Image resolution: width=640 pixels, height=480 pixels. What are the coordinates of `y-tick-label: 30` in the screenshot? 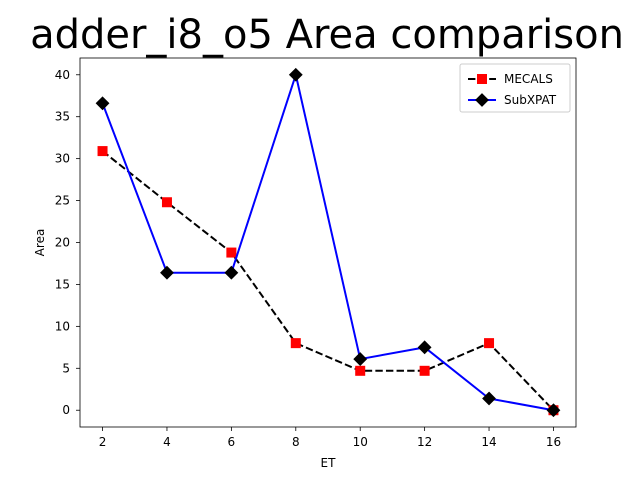 It's located at (62, 159).